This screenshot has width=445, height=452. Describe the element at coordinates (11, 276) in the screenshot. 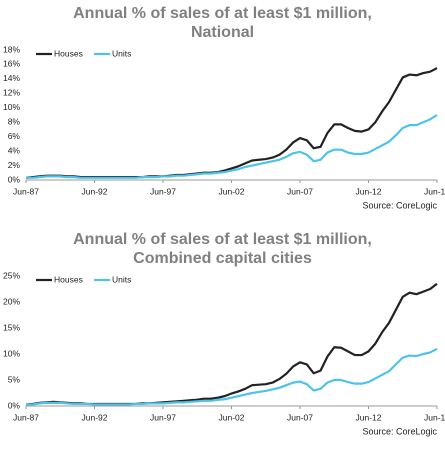

I see `y-tick-label: 25%` at that location.